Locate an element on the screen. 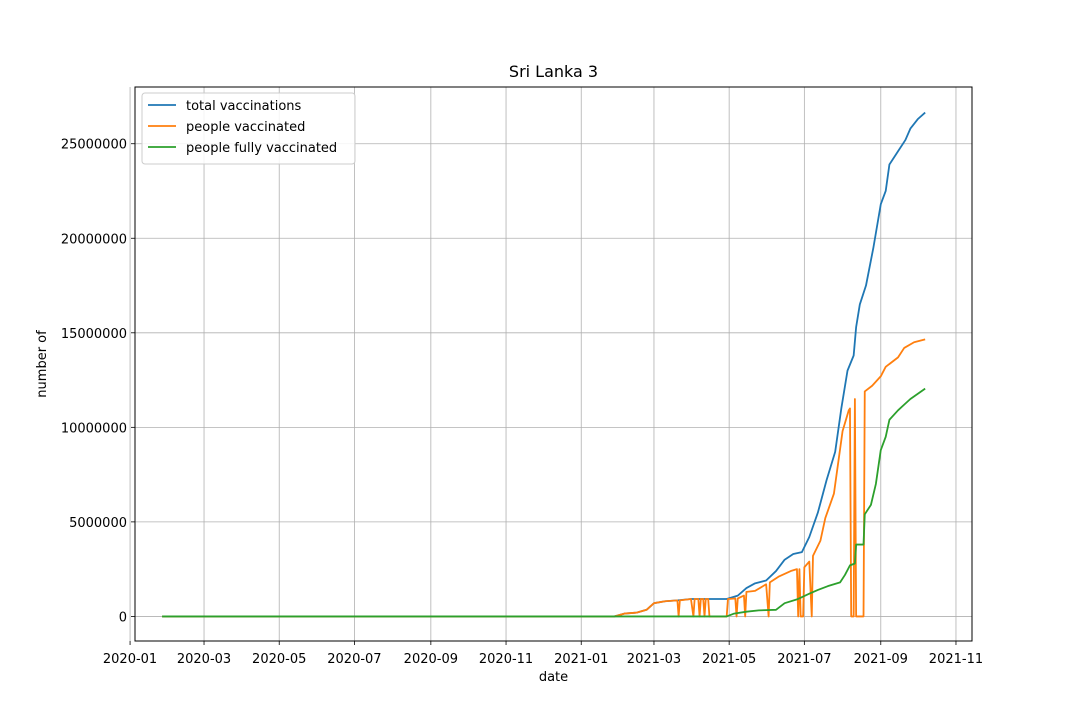  y-tick-label: 0 is located at coordinates (123, 617).